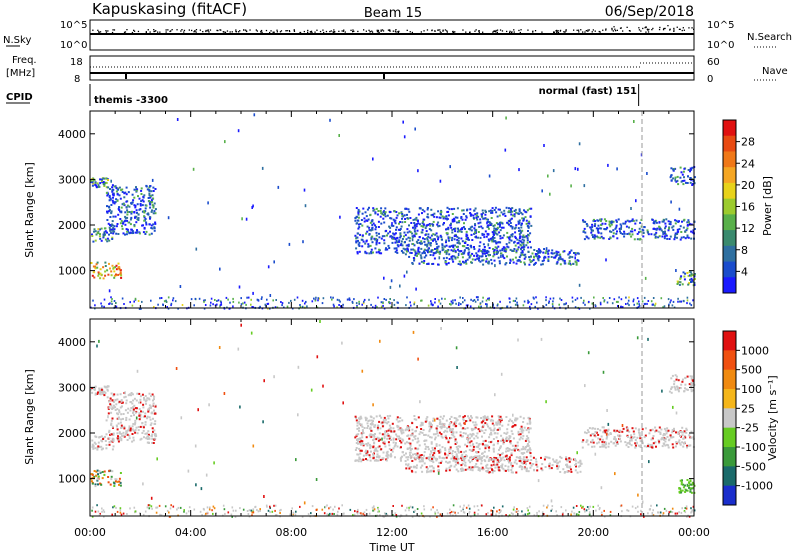  I want to click on power-colorbar-label: Power [dB], so click(767, 206).